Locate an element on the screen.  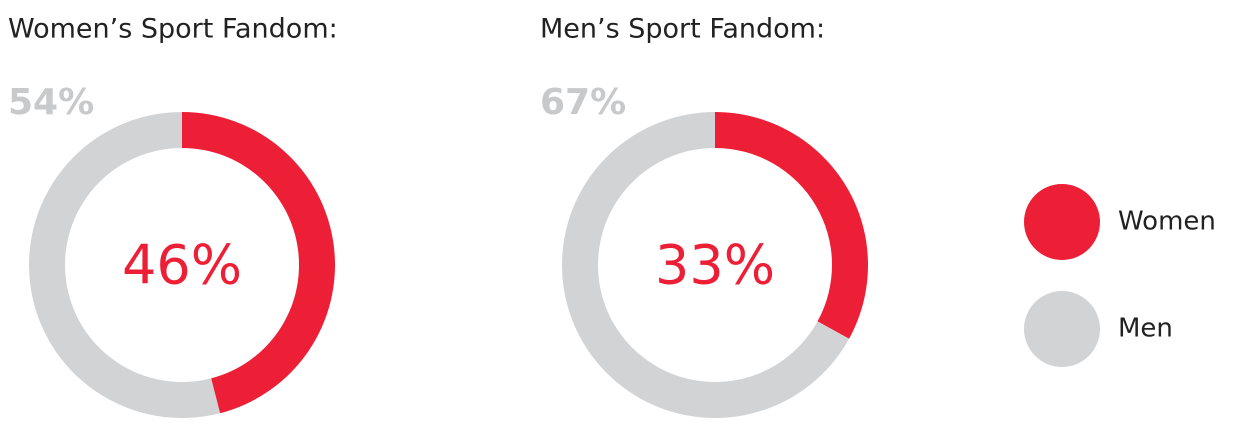
legend-label: Women is located at coordinates (1167, 222).